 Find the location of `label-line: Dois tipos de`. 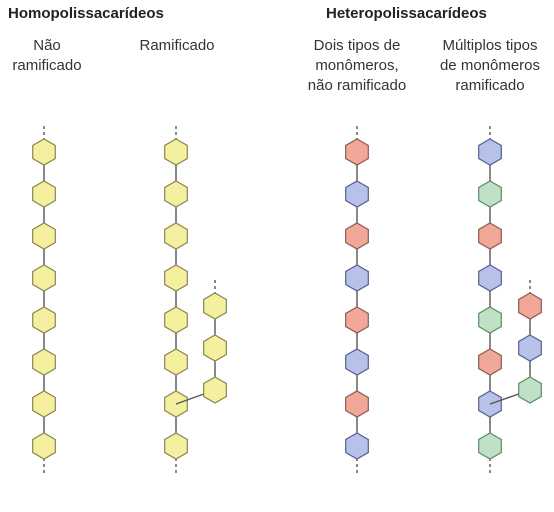

label-line: Dois tipos de is located at coordinates (357, 45).